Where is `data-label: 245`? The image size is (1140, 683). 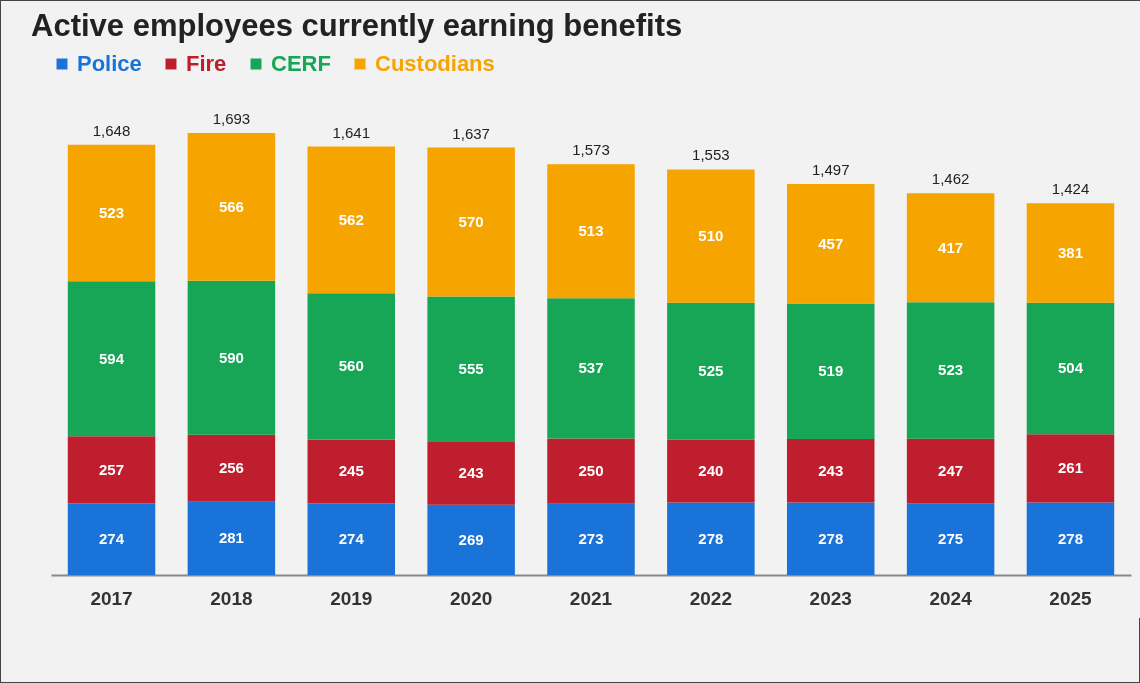
data-label: 245 is located at coordinates (351, 471).